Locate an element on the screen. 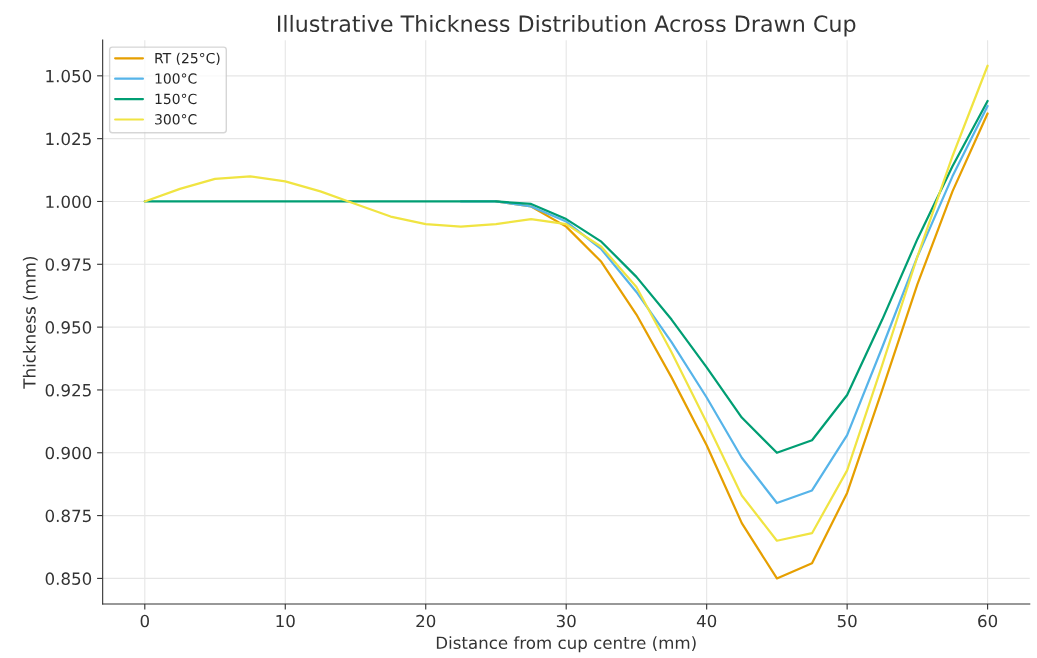 The image size is (1037, 658). legend-label: 300°C is located at coordinates (176, 119).